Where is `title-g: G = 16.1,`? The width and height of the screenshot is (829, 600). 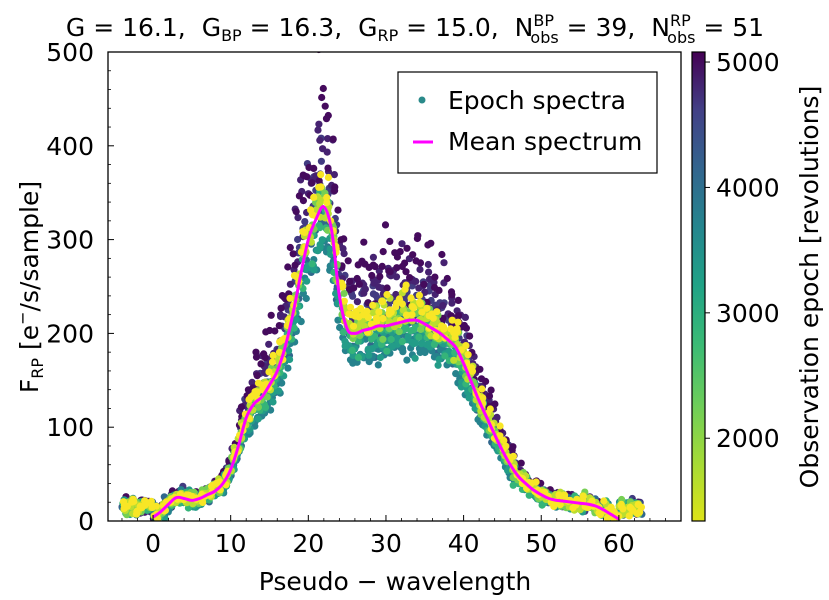
title-g: G = 16.1, is located at coordinates (126, 27).